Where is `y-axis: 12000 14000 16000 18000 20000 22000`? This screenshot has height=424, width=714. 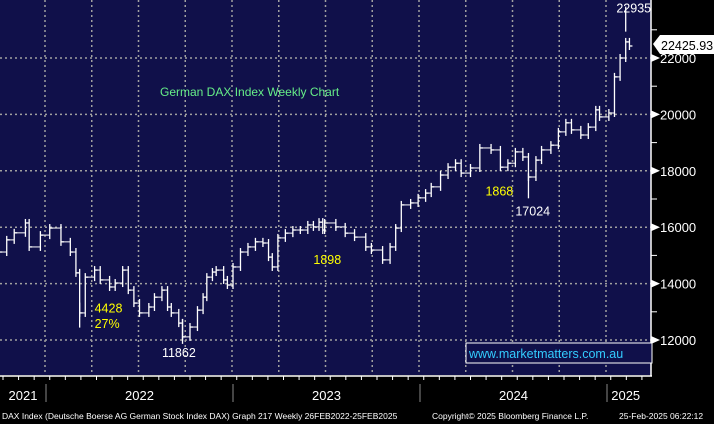
y-axis: 12000 14000 16000 18000 20000 22000 is located at coordinates (673, 188).